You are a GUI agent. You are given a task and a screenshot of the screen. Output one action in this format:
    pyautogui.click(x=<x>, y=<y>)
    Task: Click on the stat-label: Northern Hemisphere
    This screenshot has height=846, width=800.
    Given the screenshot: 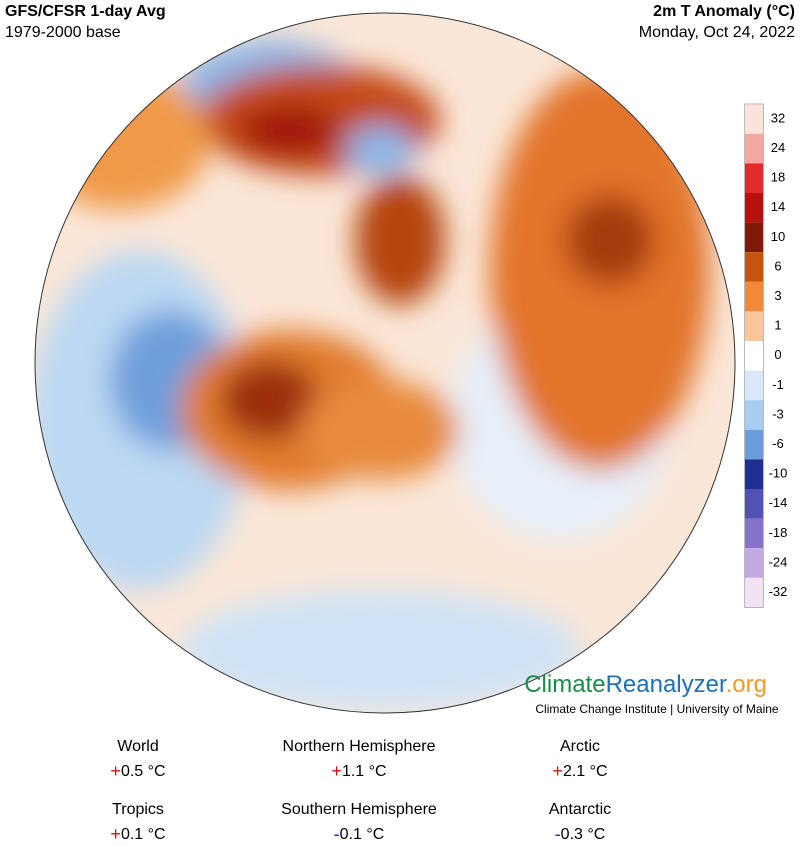 What is the action you would take?
    pyautogui.click(x=359, y=746)
    